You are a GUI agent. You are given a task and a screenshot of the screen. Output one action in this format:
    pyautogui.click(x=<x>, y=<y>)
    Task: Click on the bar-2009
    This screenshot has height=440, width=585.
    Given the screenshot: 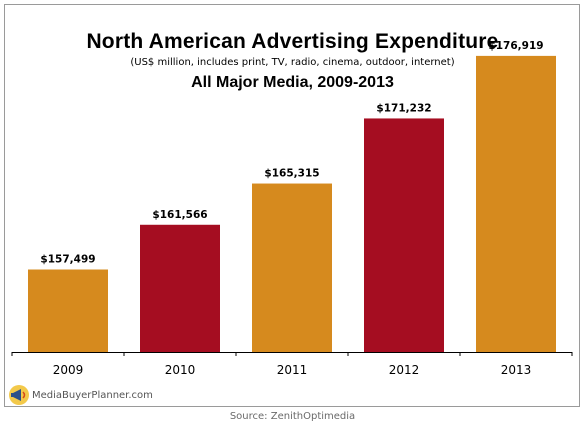 What is the action you would take?
    pyautogui.click(x=68, y=310)
    